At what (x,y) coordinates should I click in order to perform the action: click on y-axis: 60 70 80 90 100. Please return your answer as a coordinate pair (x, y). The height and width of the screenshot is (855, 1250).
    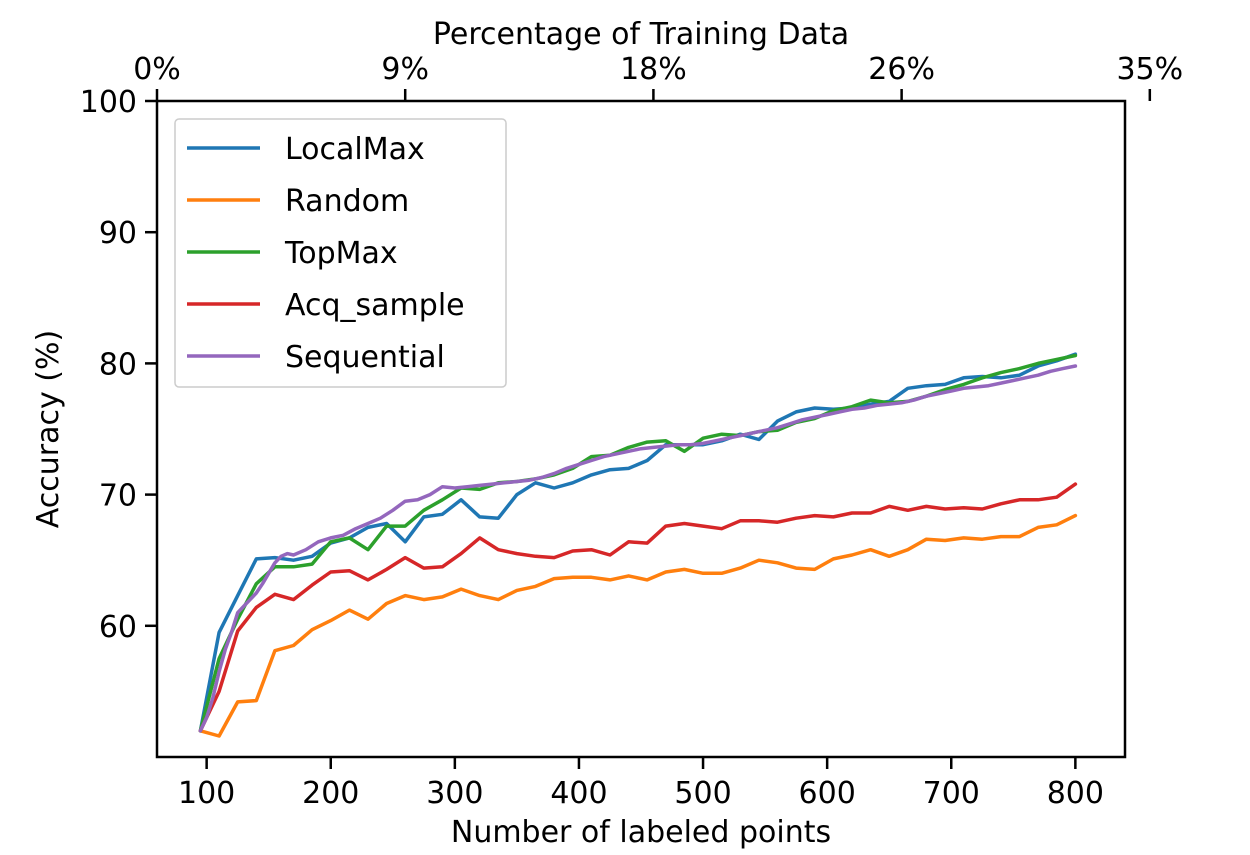
    Looking at the image, I should click on (118, 365).